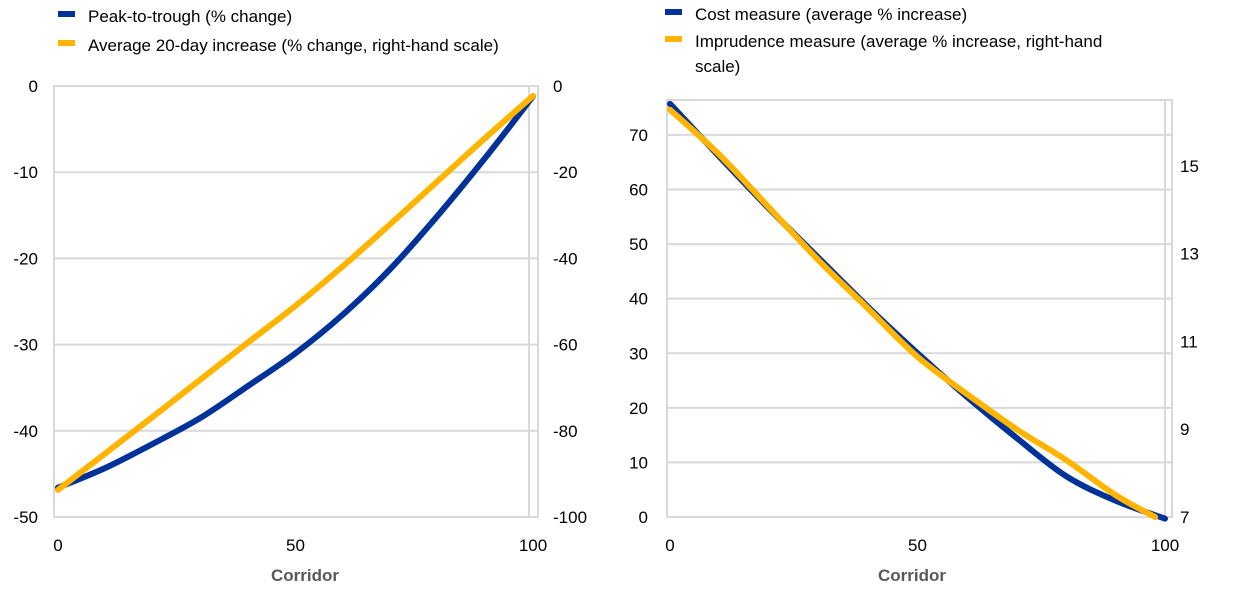 This screenshot has height=593, width=1240. What do you see at coordinates (565, 431) in the screenshot?
I see `right-y-tick-label: -80` at bounding box center [565, 431].